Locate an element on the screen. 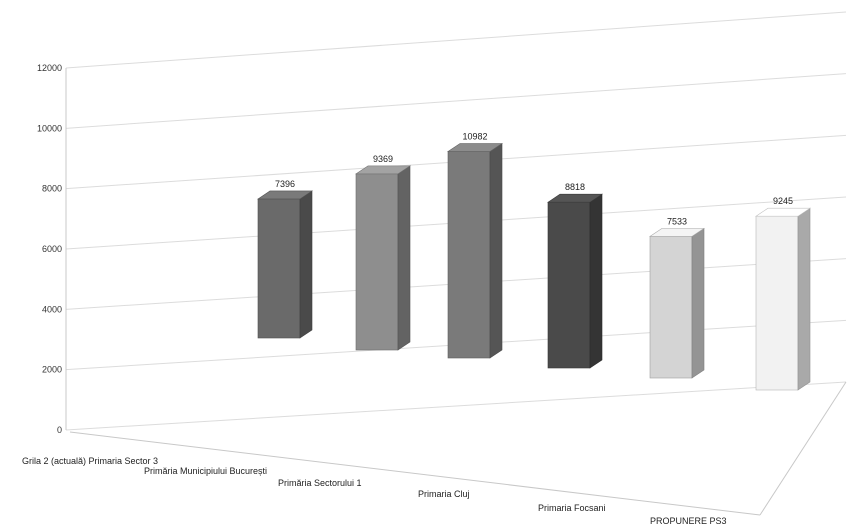 This screenshot has width=859, height=528. category-label: Primaria Cluj is located at coordinates (444, 494).